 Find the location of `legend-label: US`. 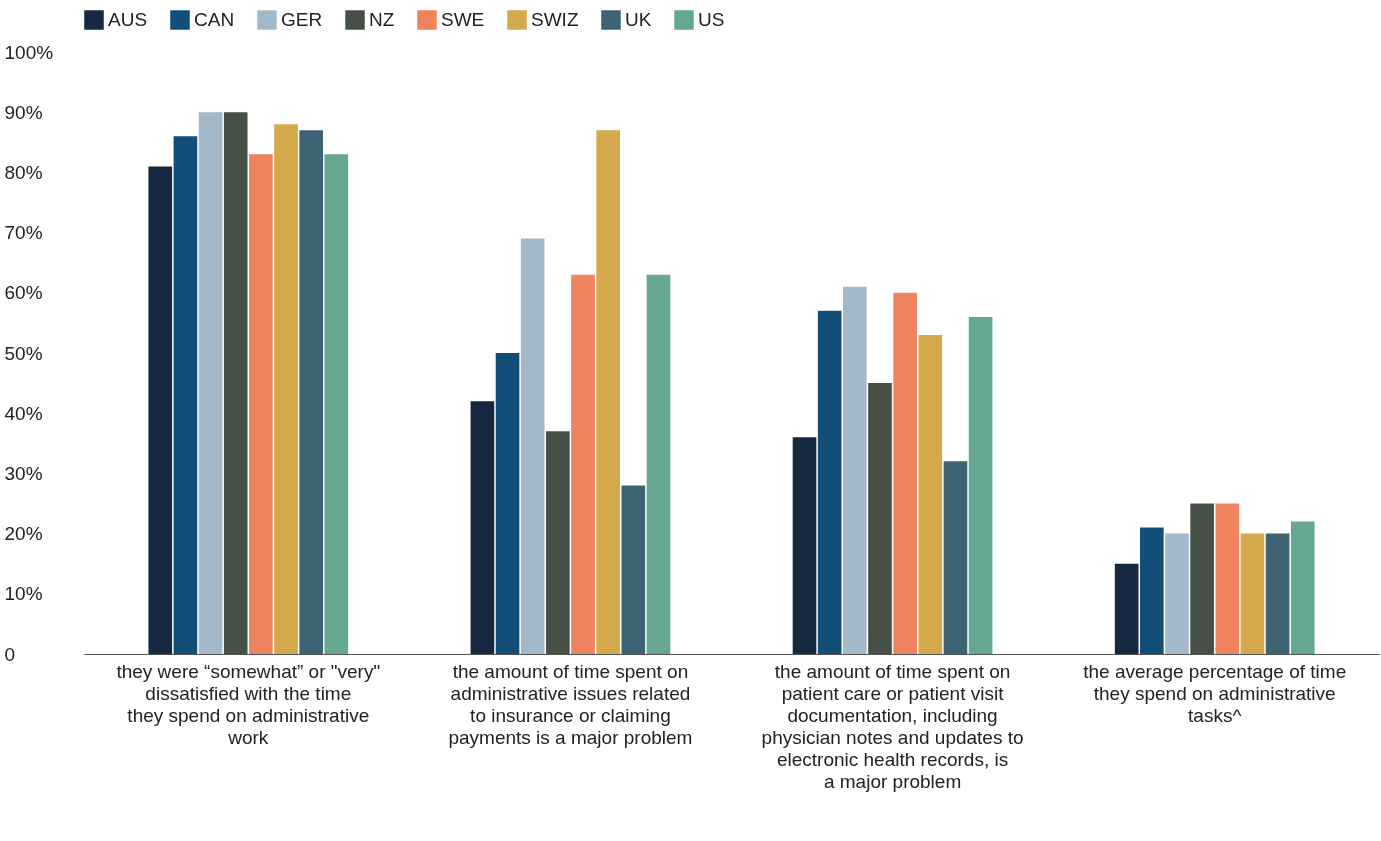

legend-label: US is located at coordinates (711, 19).